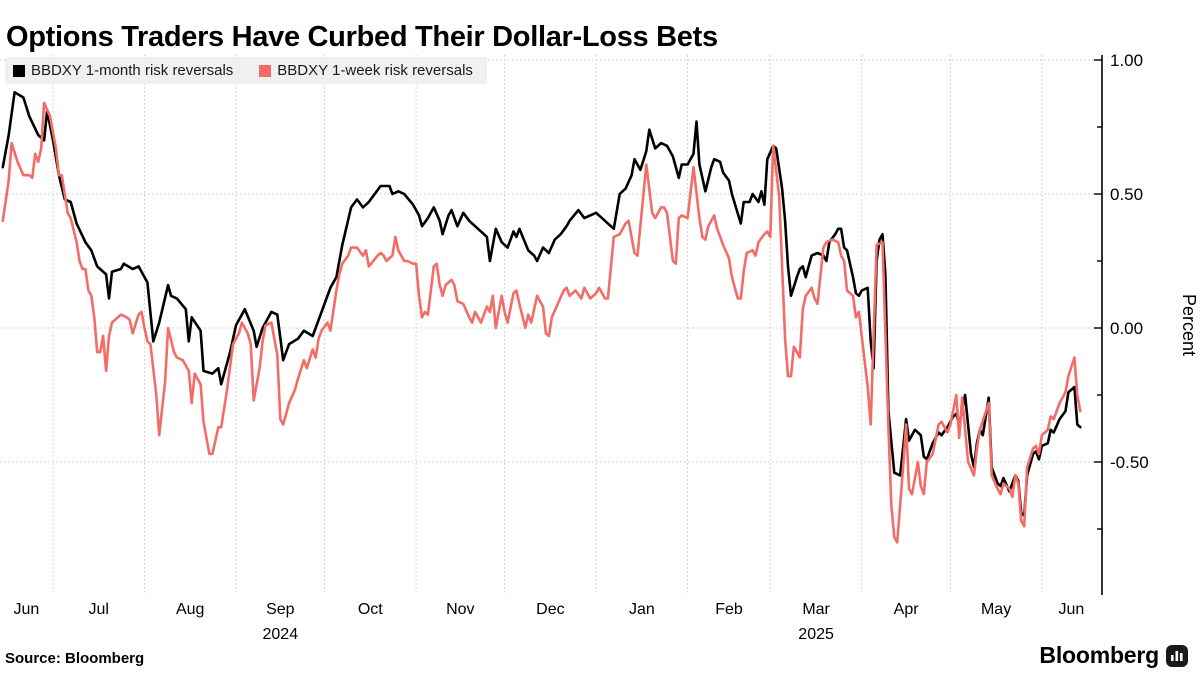  I want to click on y-axis, so click(1098, 325).